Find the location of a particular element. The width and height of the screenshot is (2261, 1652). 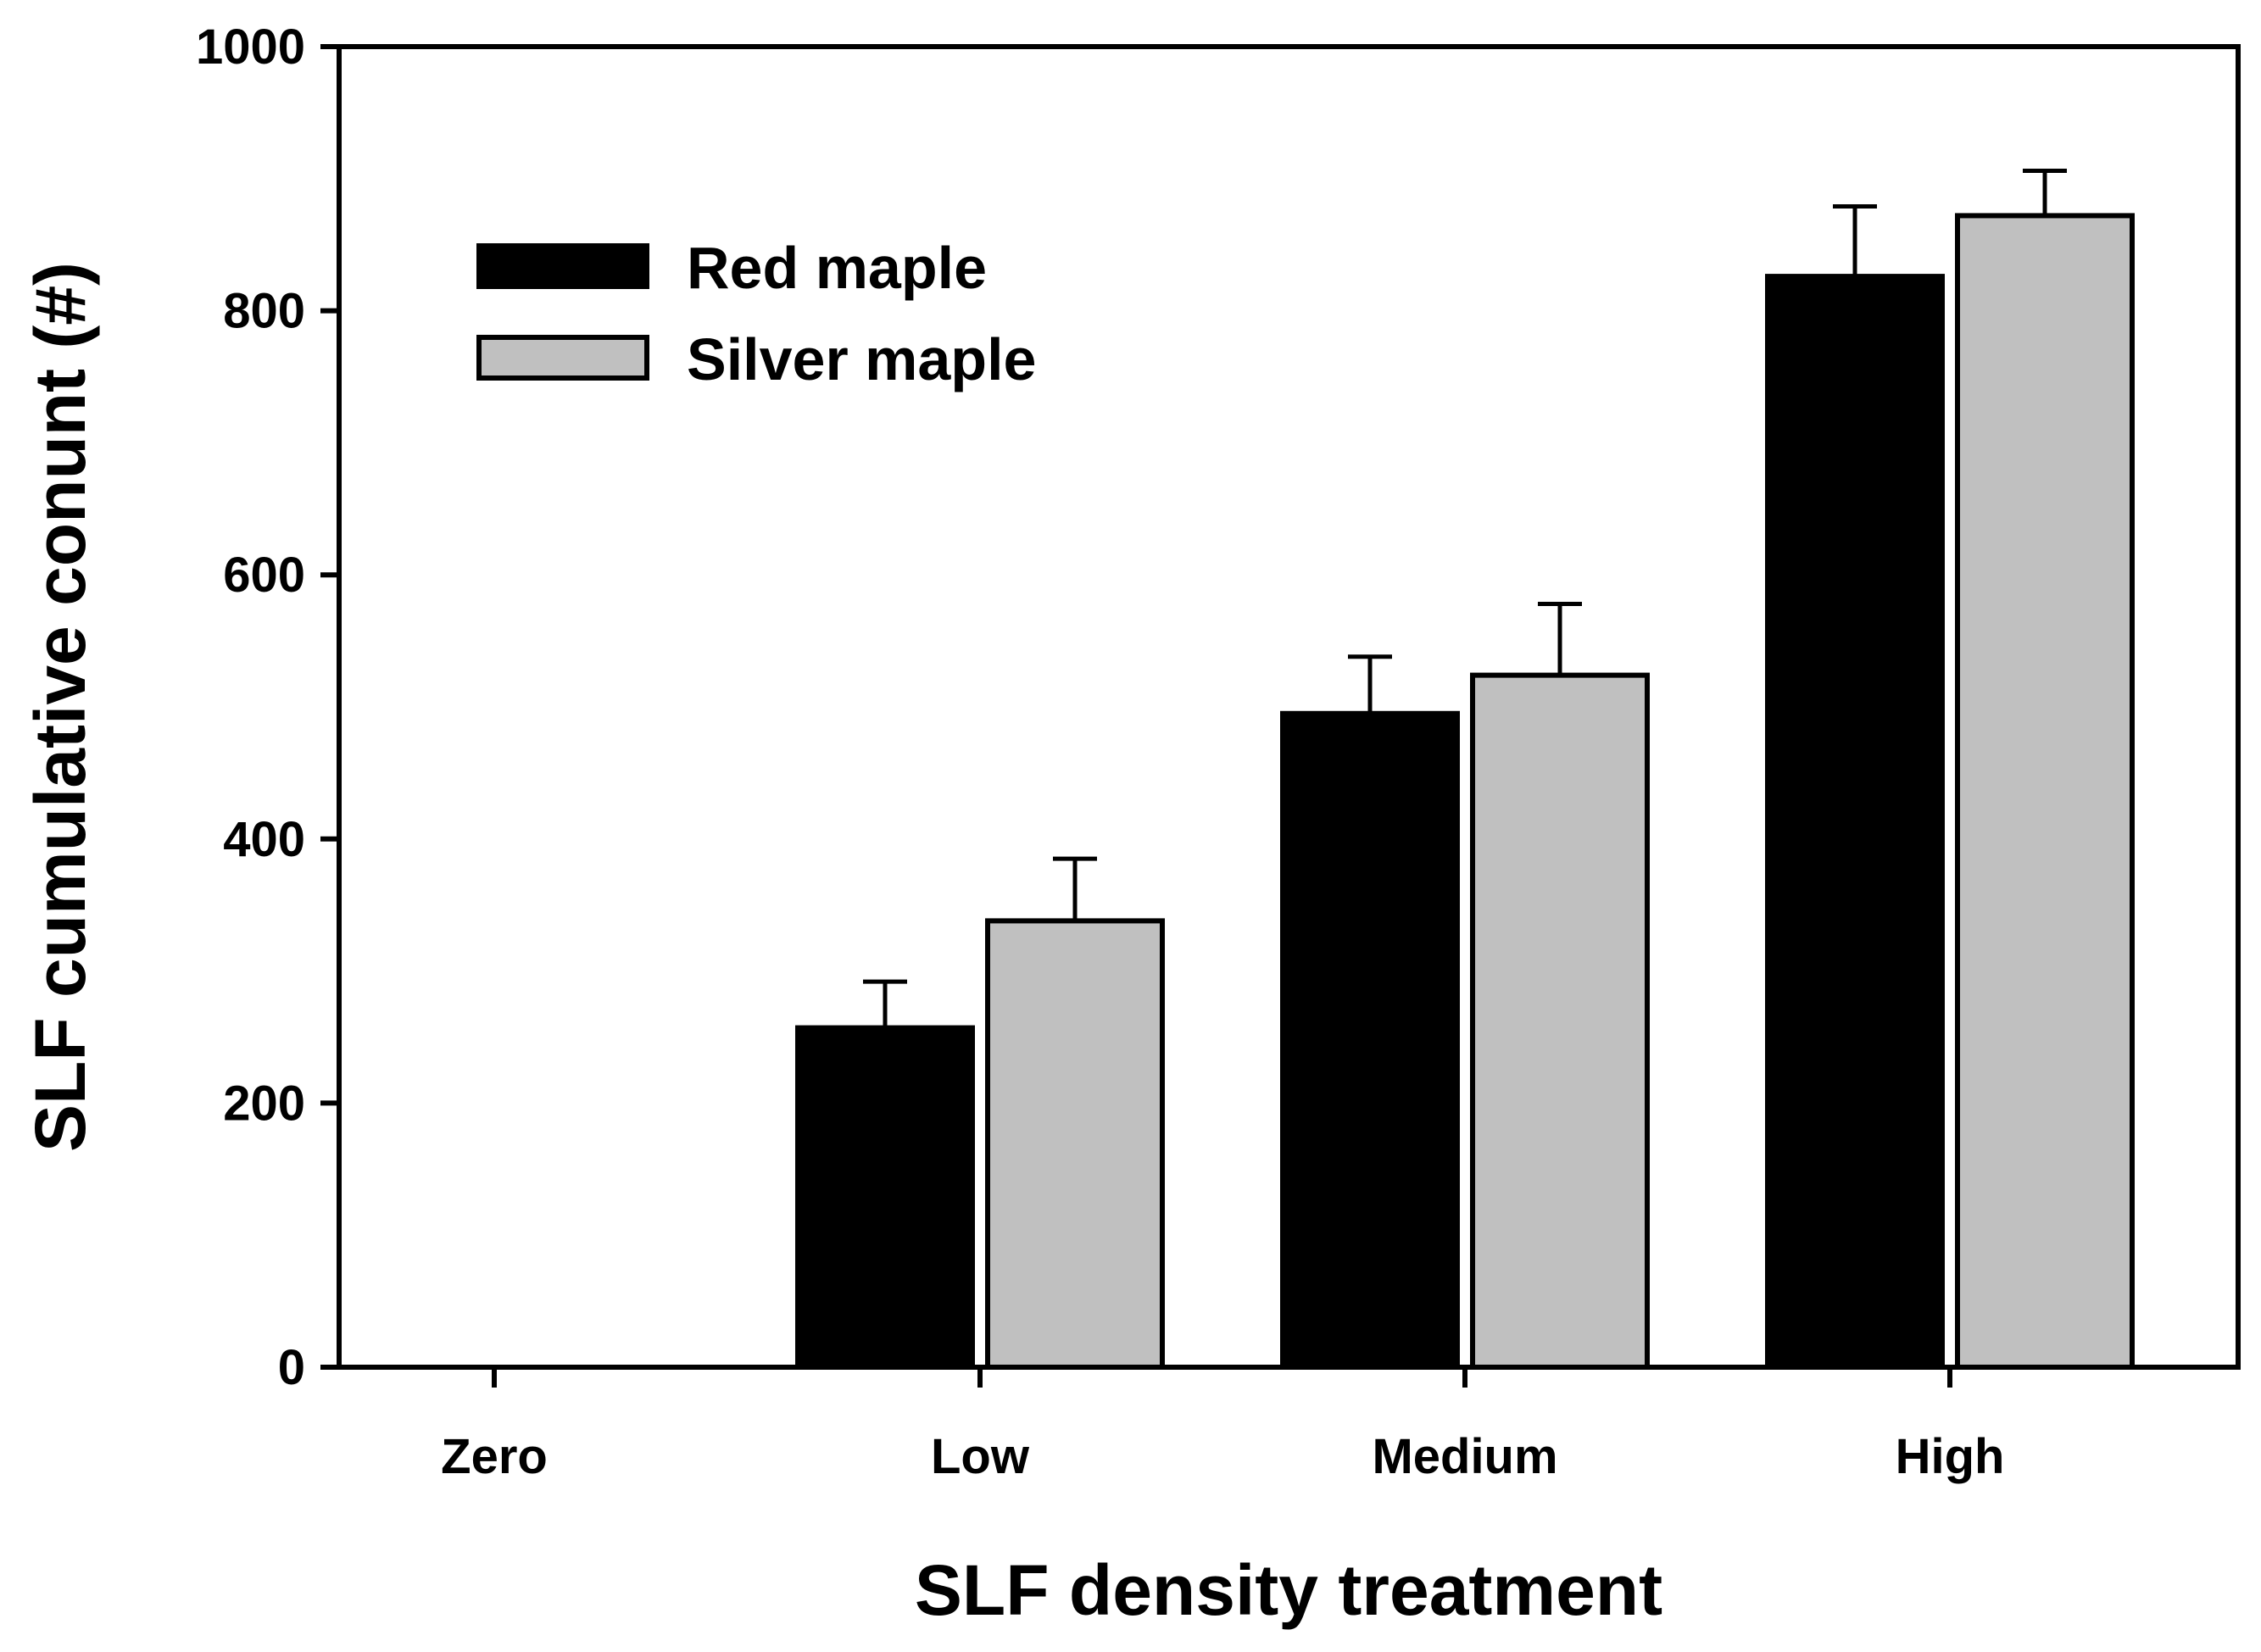

bar-silver-maple-low is located at coordinates (1075, 1144).